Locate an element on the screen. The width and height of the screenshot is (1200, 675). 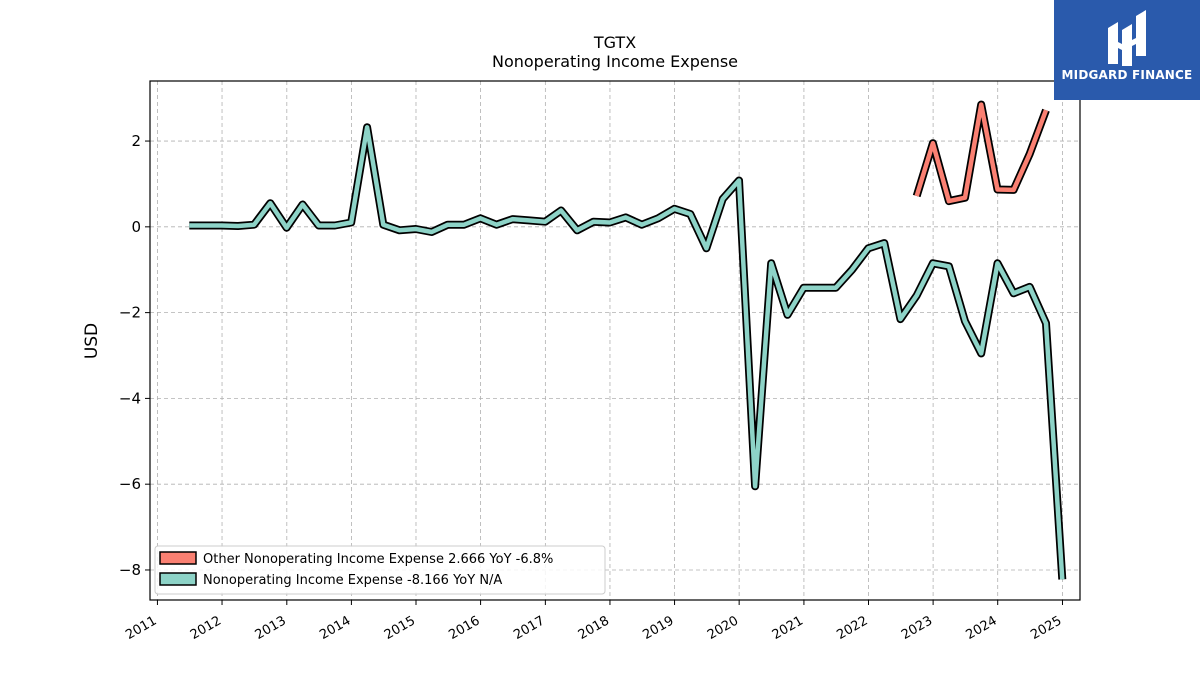
x-tick-label: 2014 is located at coordinates (335, 628).